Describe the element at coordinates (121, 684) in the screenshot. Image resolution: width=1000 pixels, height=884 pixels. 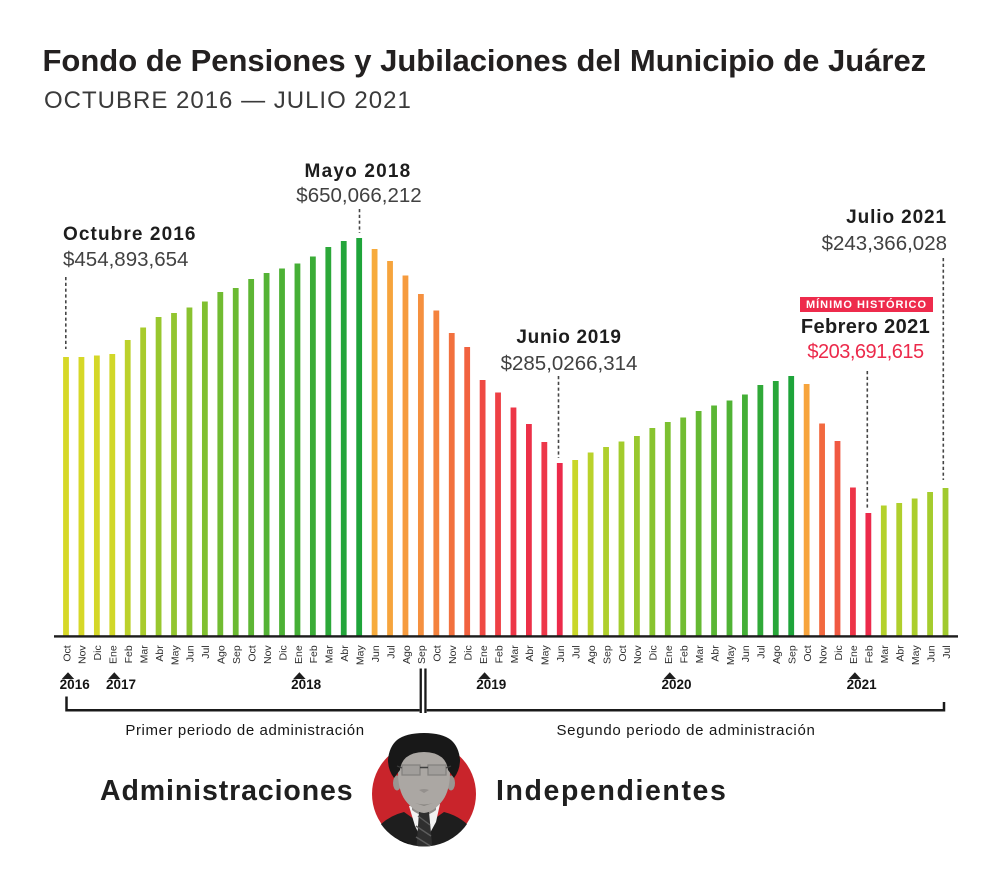
I see `svg-text: 2017` at that location.